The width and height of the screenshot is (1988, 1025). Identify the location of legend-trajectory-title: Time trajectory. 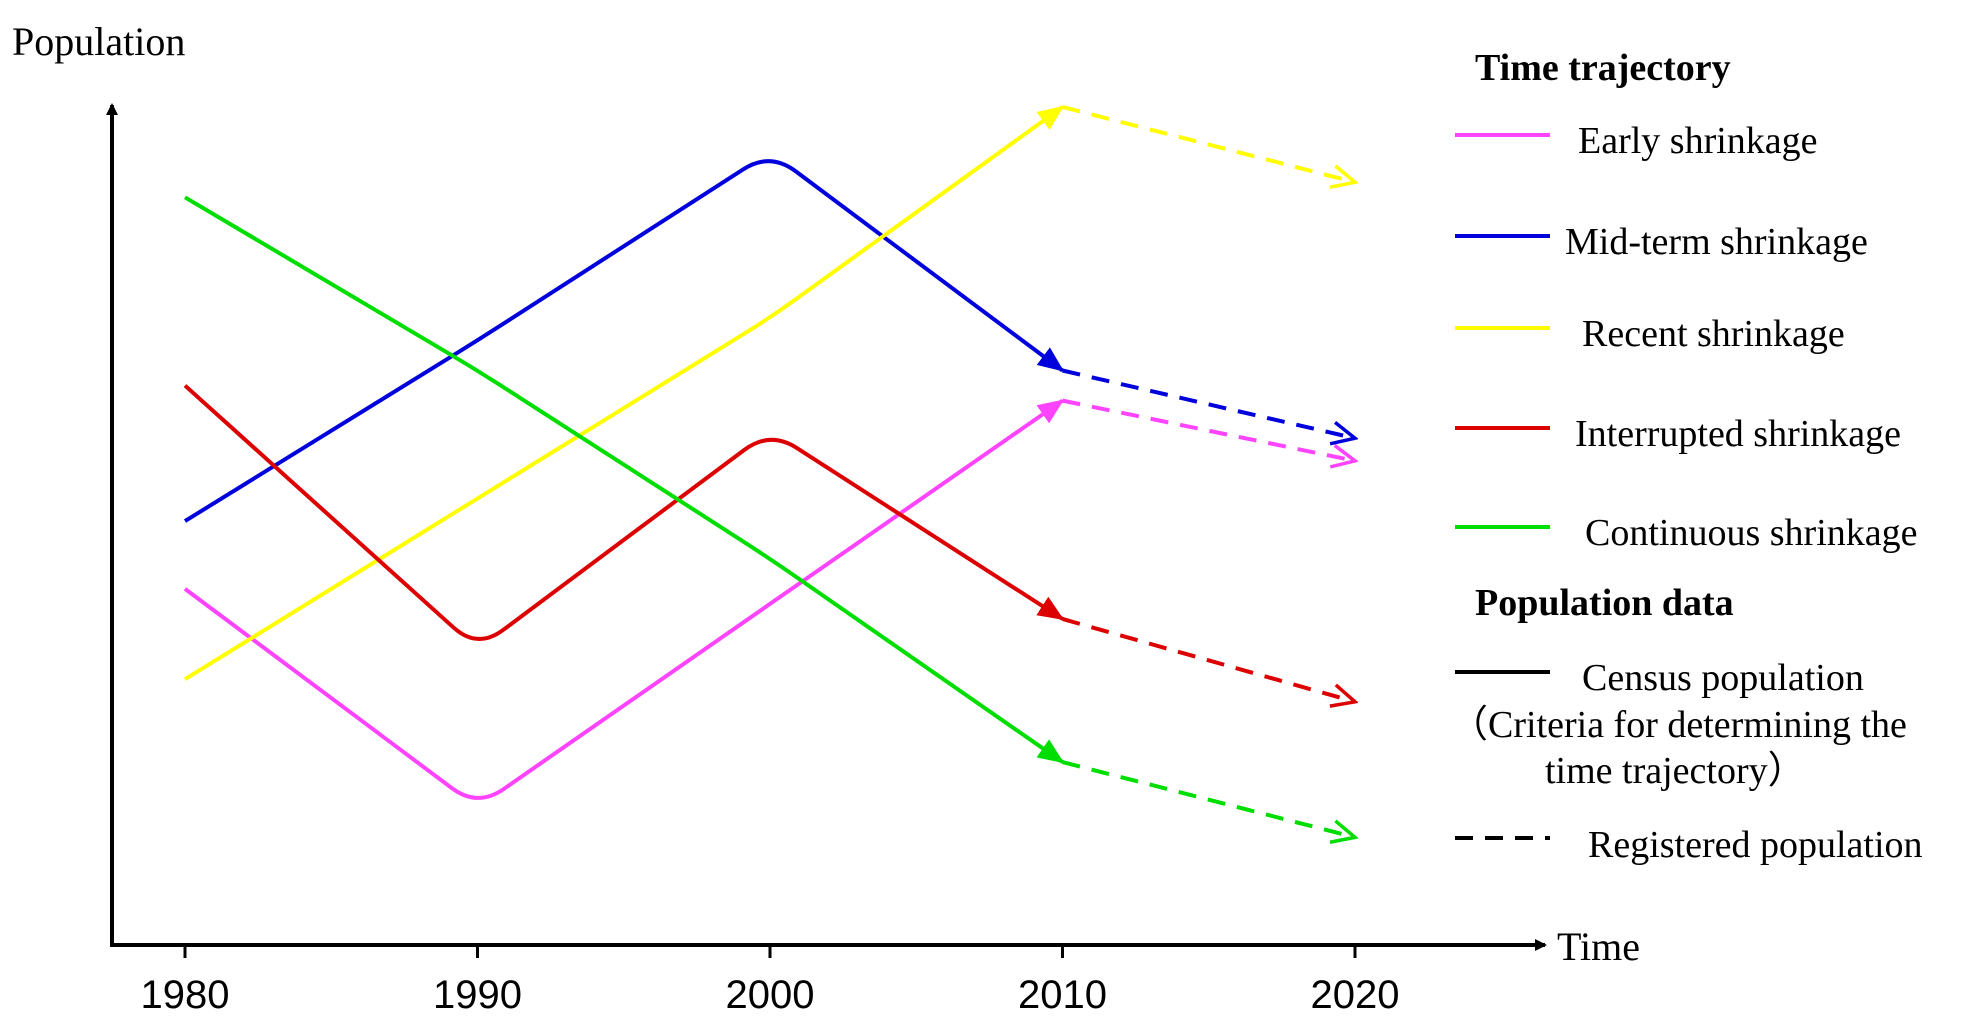
(1603, 68).